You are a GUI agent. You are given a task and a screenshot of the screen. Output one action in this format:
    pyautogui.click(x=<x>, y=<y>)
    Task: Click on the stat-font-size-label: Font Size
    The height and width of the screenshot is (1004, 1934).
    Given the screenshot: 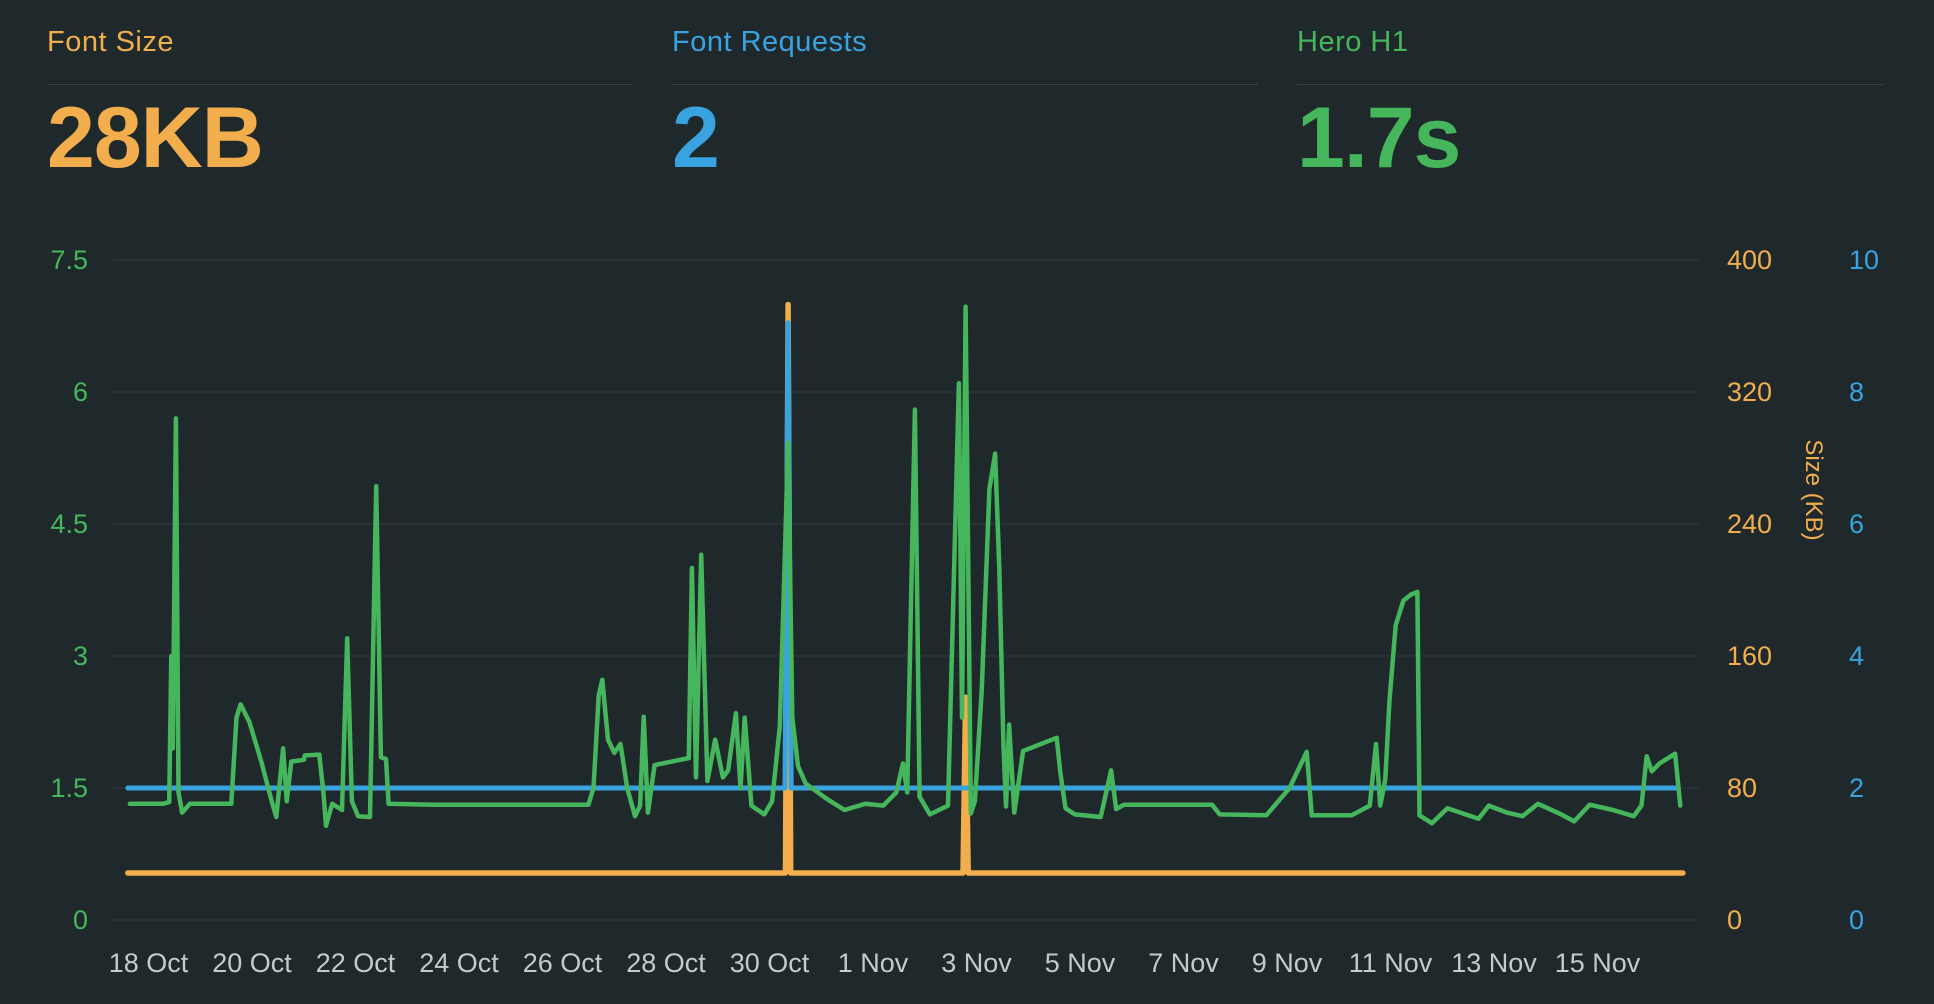 What is the action you would take?
    pyautogui.click(x=110, y=42)
    